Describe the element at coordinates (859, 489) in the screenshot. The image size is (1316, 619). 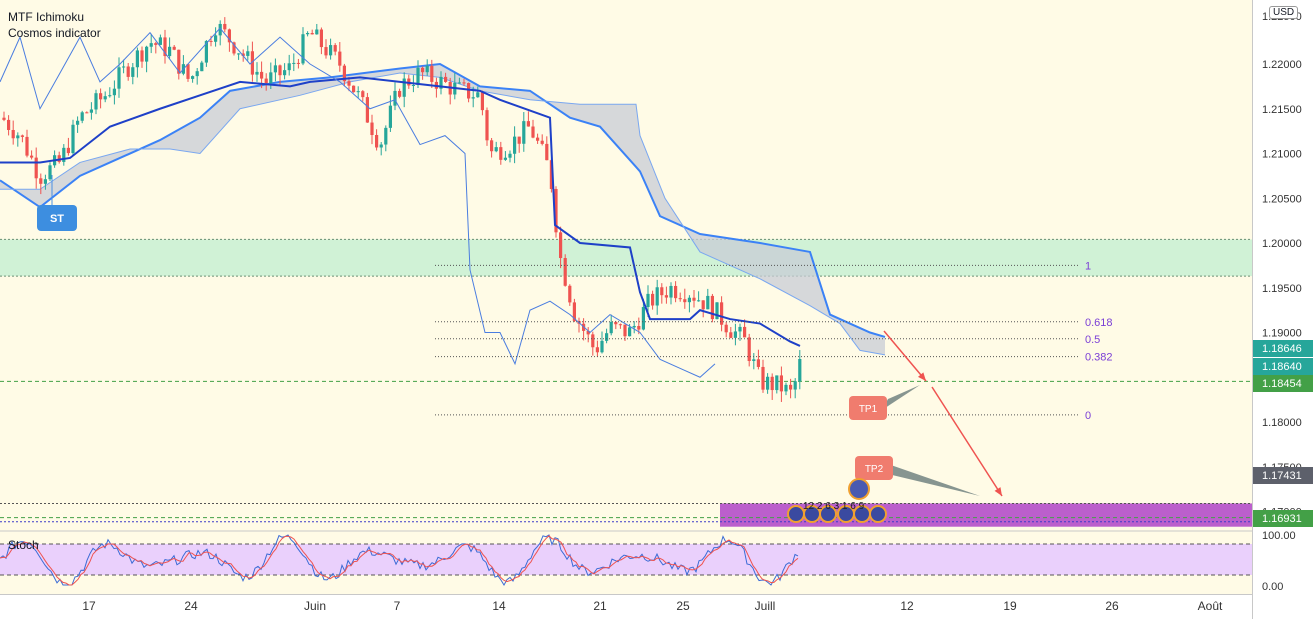
I see `flag-event-icon` at that location.